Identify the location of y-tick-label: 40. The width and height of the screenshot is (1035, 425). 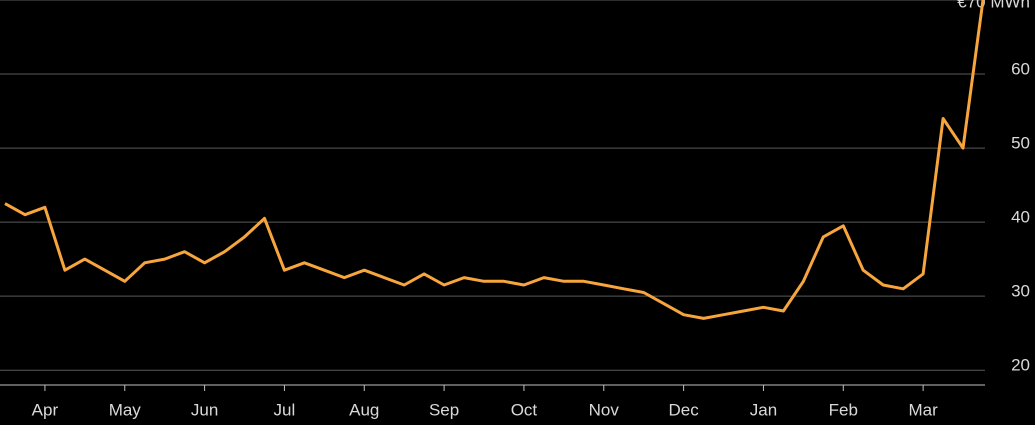
(1020, 217).